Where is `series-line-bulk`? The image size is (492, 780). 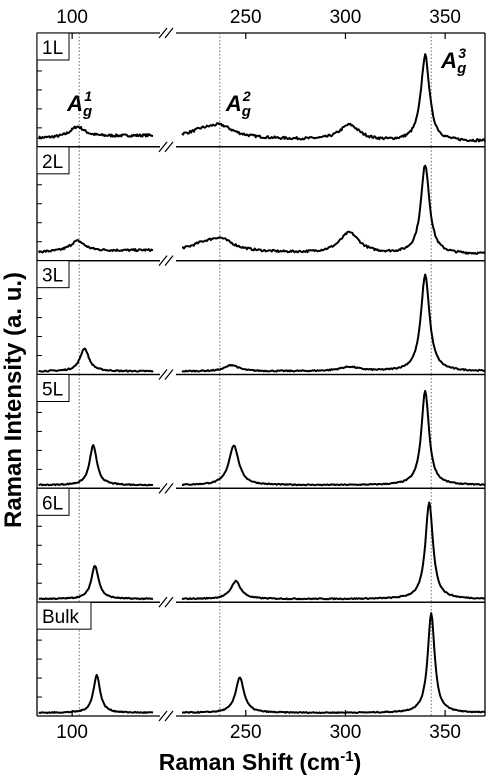 series-line-bulk is located at coordinates (262, 663).